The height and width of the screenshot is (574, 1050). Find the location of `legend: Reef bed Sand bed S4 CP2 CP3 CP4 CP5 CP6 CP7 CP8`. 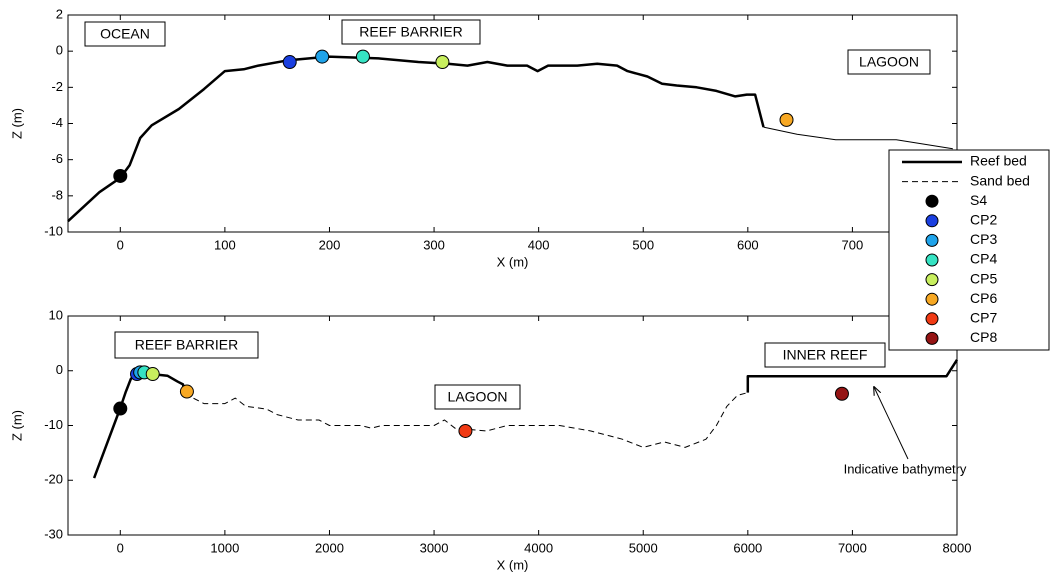

legend: Reef bed Sand bed S4 CP2 CP3 CP4 CP5 CP6 CP7 CP8 is located at coordinates (969, 250).